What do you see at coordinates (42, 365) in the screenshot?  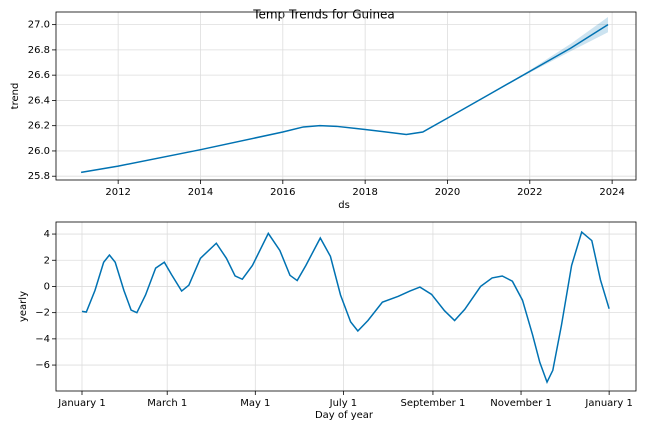 I see `y-tick-label: −6` at bounding box center [42, 365].